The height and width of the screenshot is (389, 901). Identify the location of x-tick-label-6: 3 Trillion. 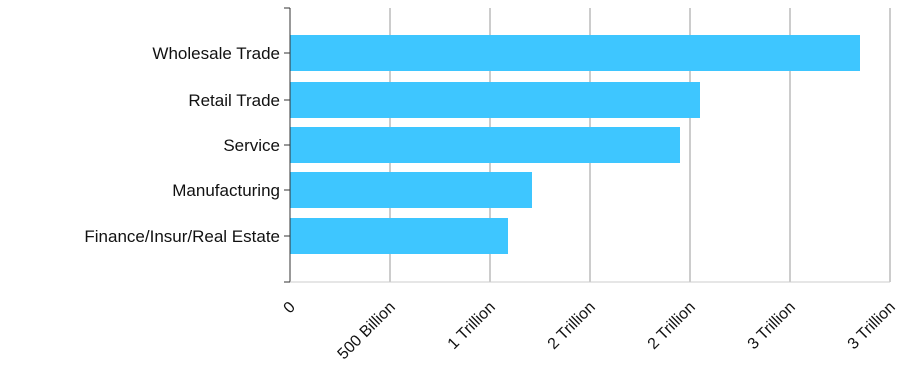
(872, 326).